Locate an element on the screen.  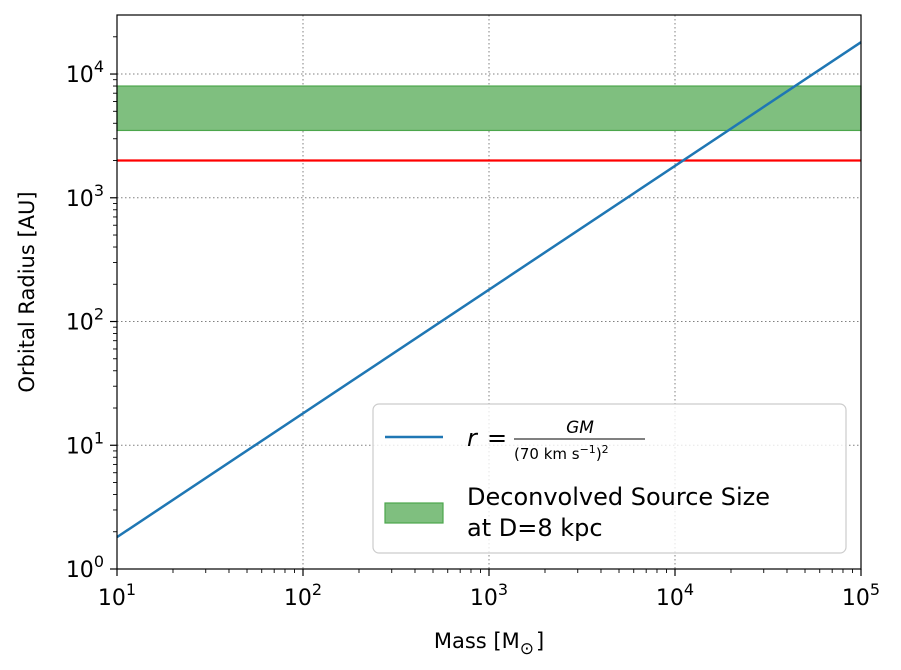
legend-eq-denominator: (70 km s−1)2 is located at coordinates (561, 453).